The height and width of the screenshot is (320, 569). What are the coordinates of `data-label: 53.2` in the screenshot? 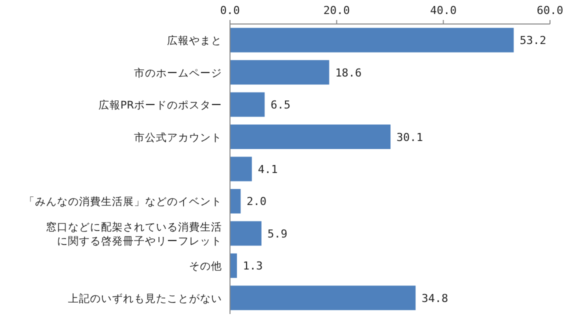 It's located at (533, 41).